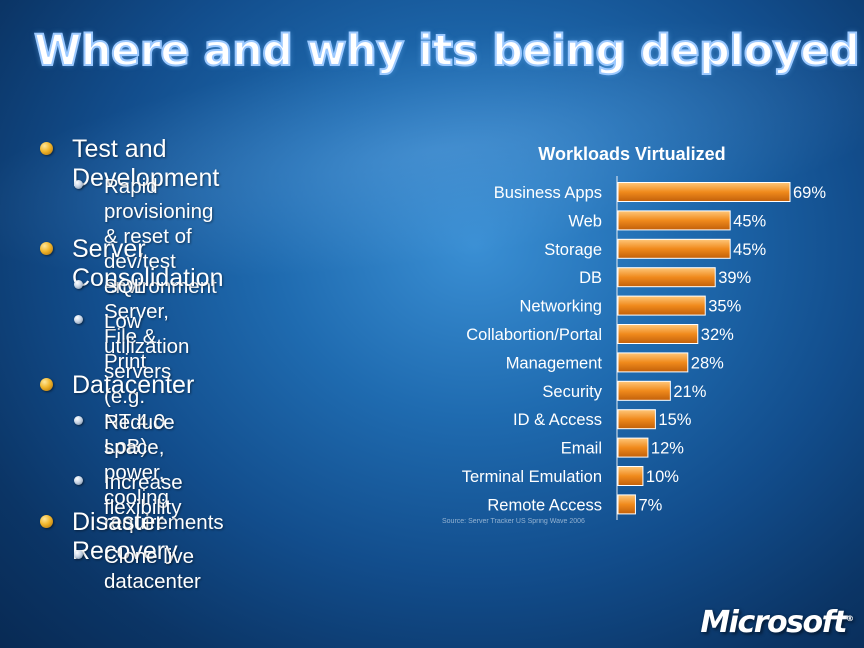 Image resolution: width=864 pixels, height=648 pixels. Describe the element at coordinates (125, 536) in the screenshot. I see `bullet-disaster-recovery: Disaster Recovery` at that location.